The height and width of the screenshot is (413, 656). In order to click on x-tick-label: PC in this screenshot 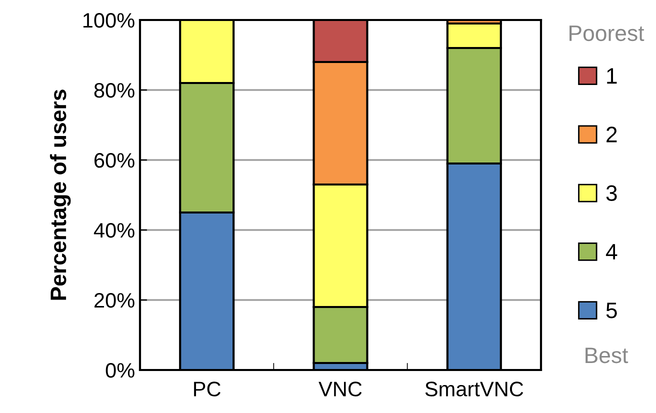, I will do `click(207, 389)`.